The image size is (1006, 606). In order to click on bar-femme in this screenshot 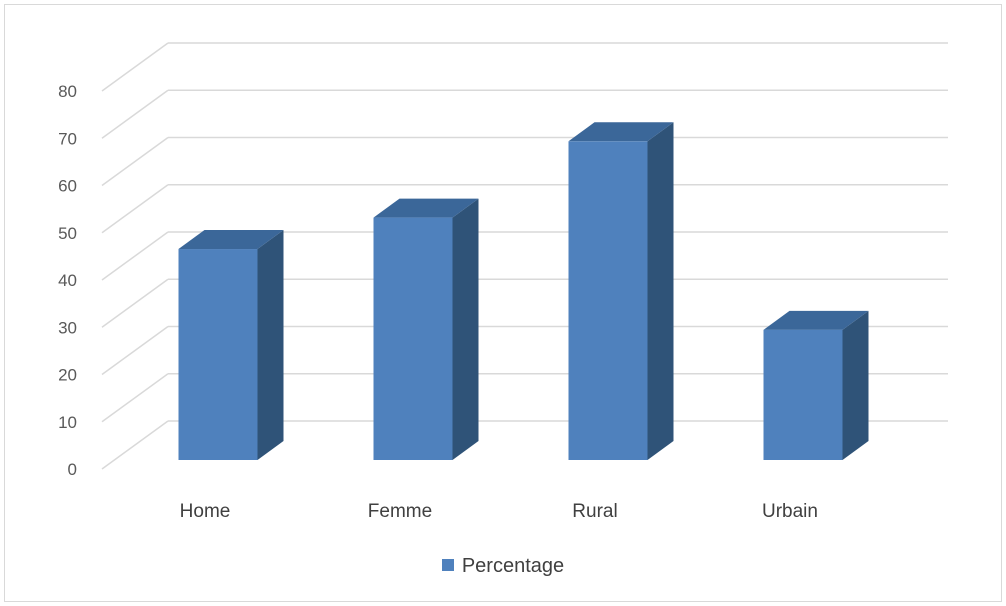, I will do `click(426, 329)`.